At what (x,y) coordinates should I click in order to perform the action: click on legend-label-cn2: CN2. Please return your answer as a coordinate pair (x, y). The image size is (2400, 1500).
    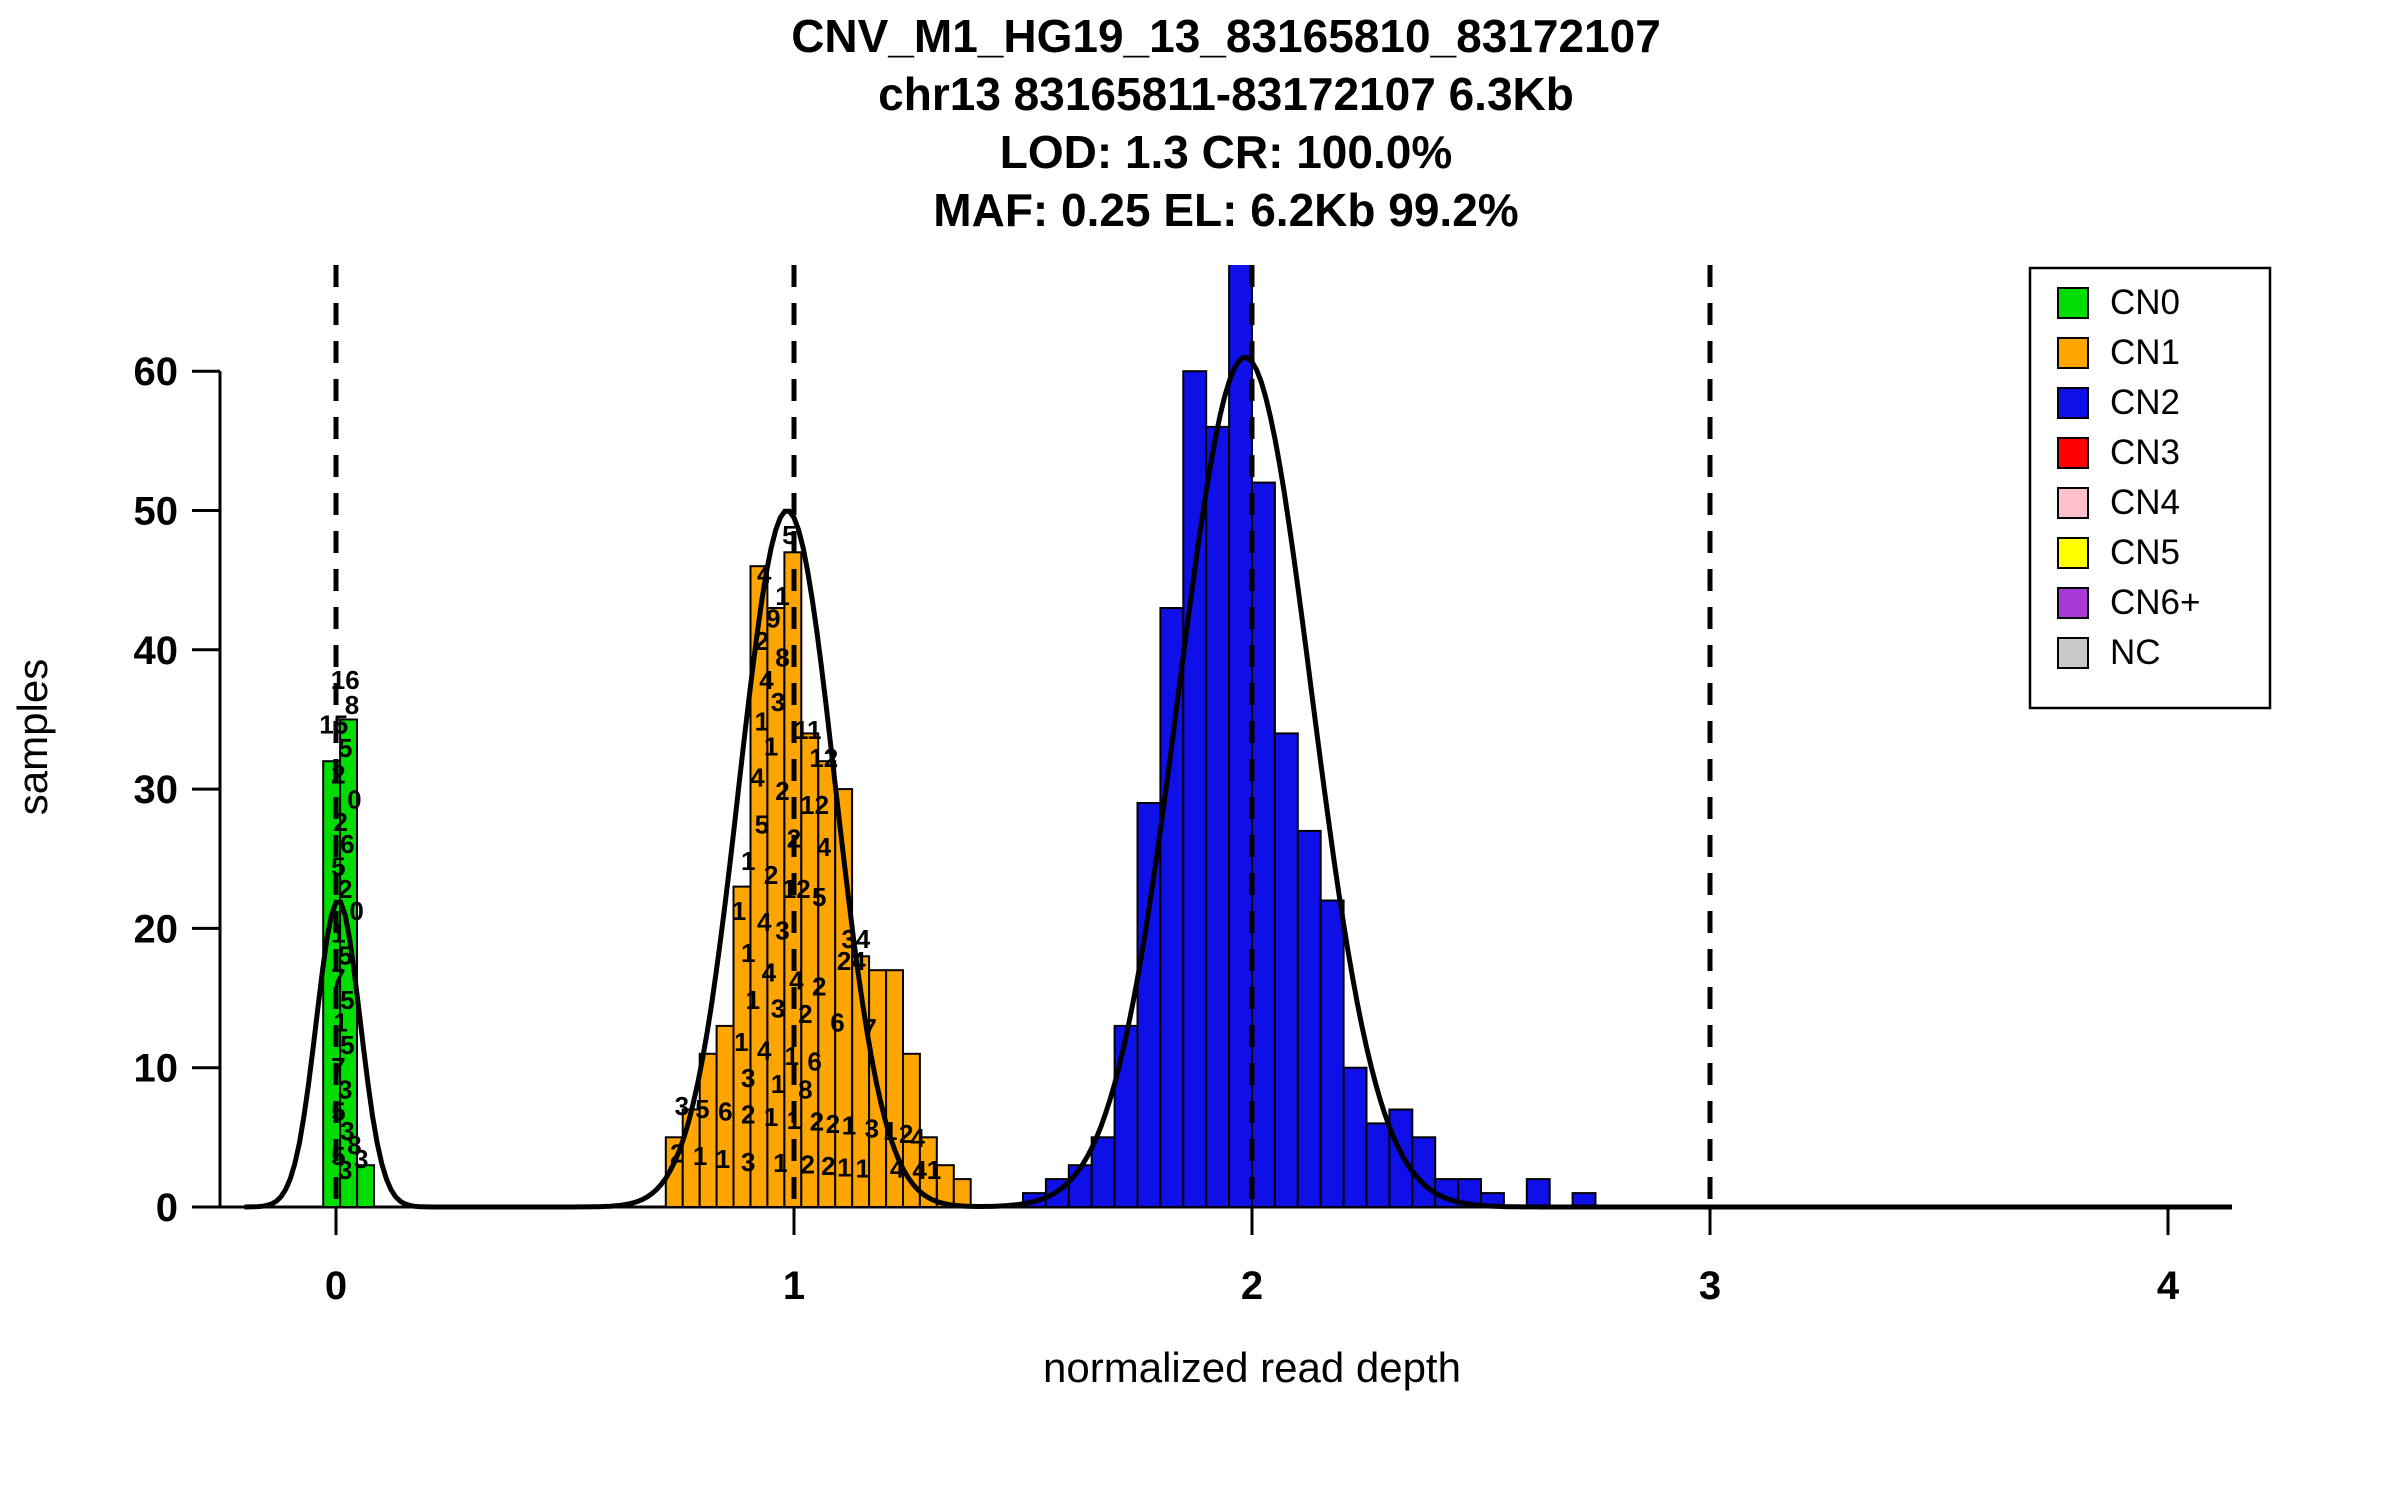
    Looking at the image, I should click on (2145, 402).